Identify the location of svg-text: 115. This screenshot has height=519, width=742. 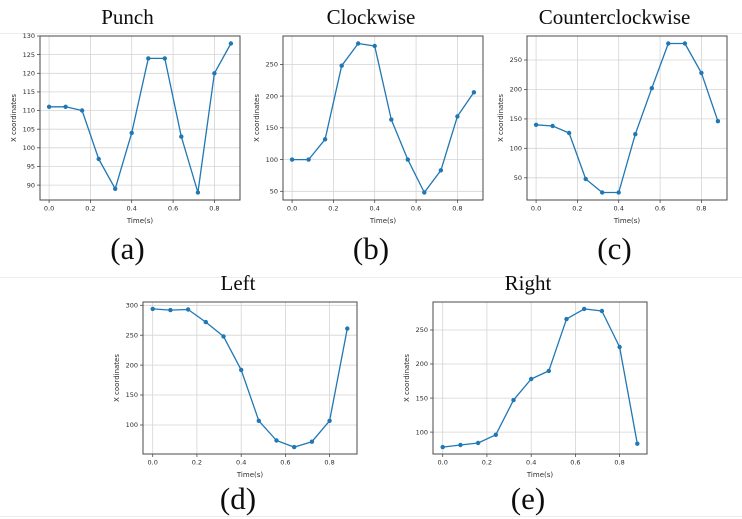
(28, 92).